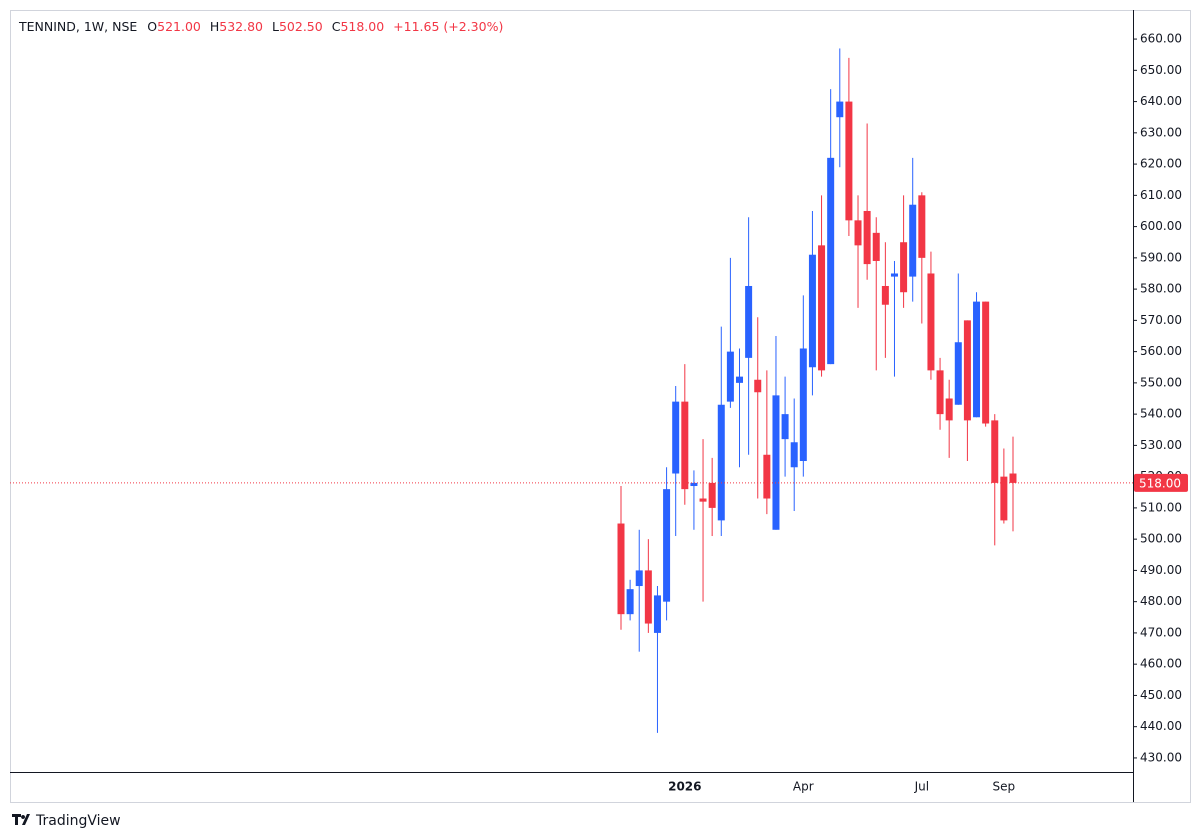 The width and height of the screenshot is (1200, 840). I want to click on y-tick-label: 530.00, so click(1161, 445).